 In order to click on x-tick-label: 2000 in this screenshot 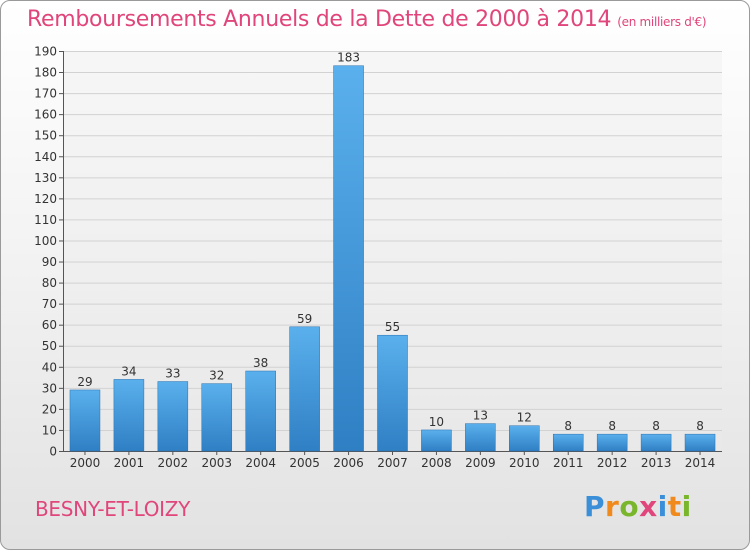, I will do `click(85, 463)`.